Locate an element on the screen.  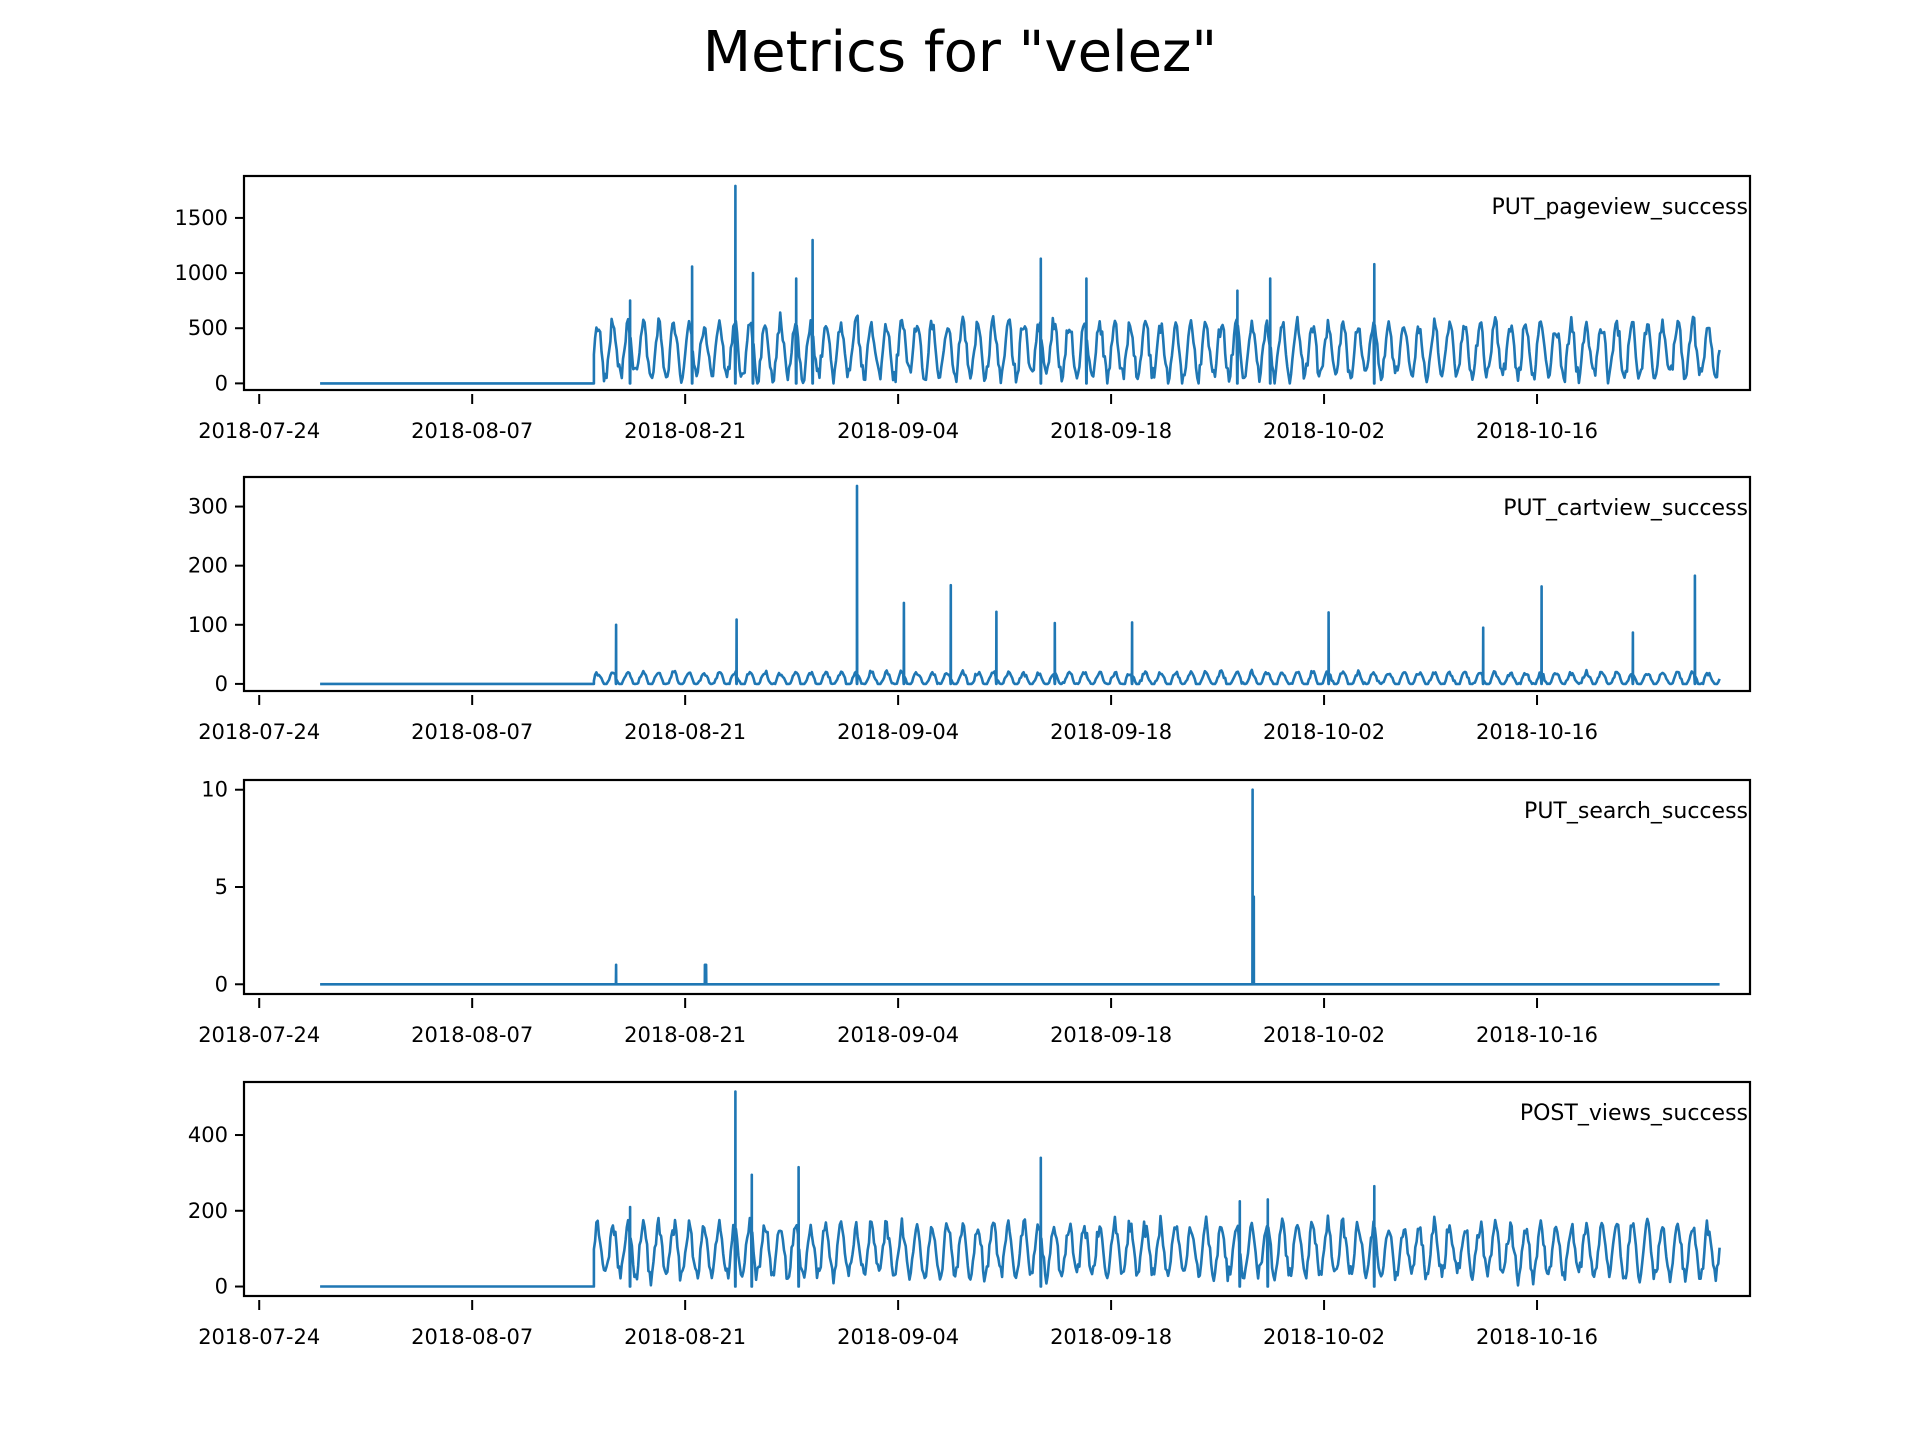
y-tick-label: 300 is located at coordinates (208, 507).